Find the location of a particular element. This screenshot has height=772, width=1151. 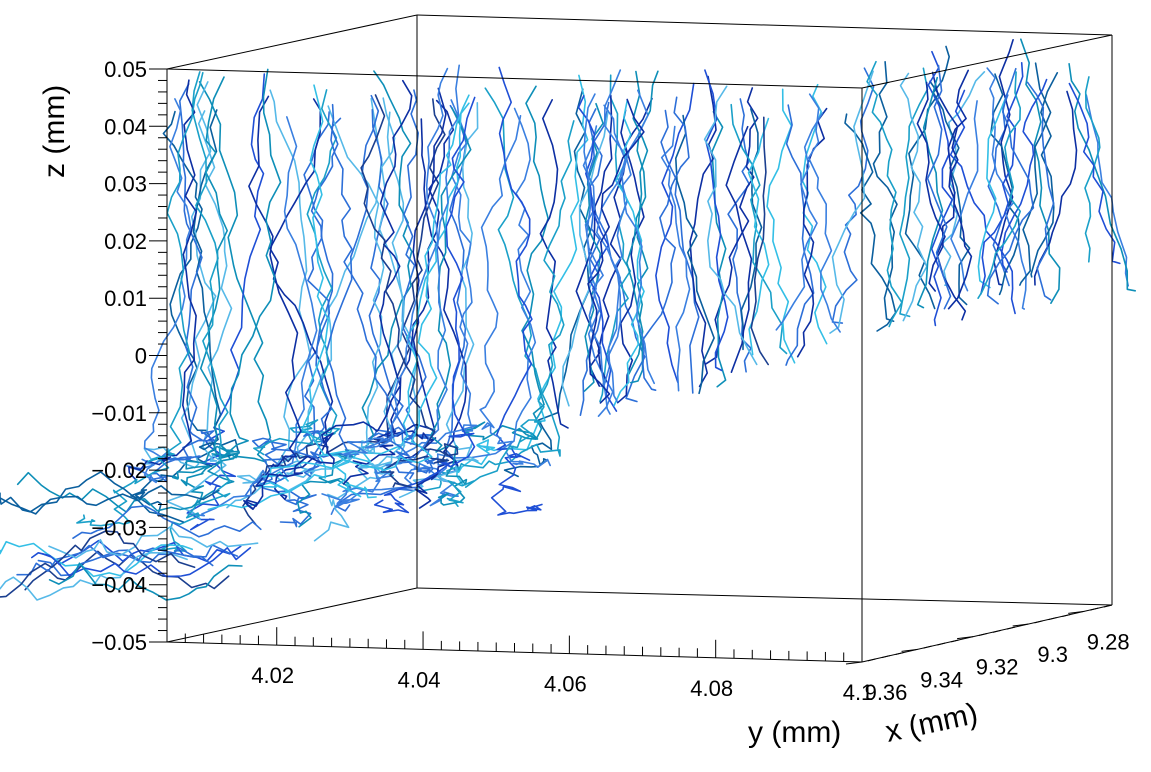

x-tick-label: 9.28 is located at coordinates (1108, 641).